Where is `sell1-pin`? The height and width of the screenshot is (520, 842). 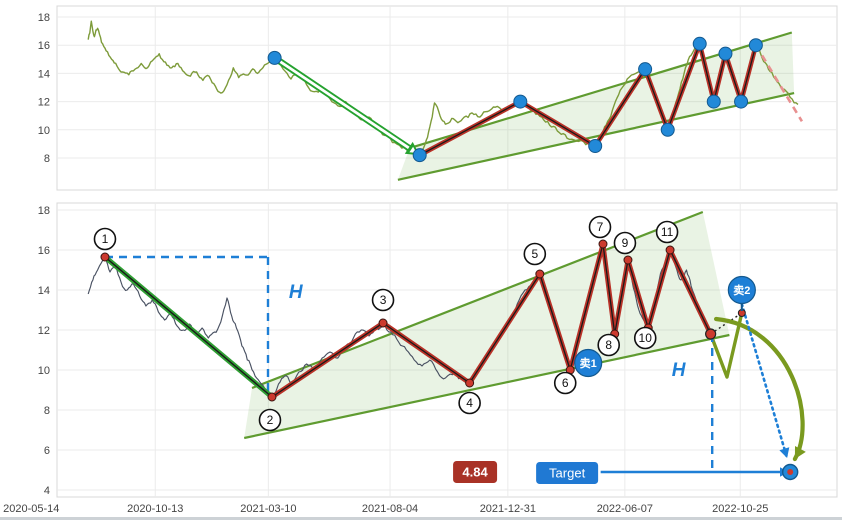
sell1-pin is located at coordinates (588, 363).